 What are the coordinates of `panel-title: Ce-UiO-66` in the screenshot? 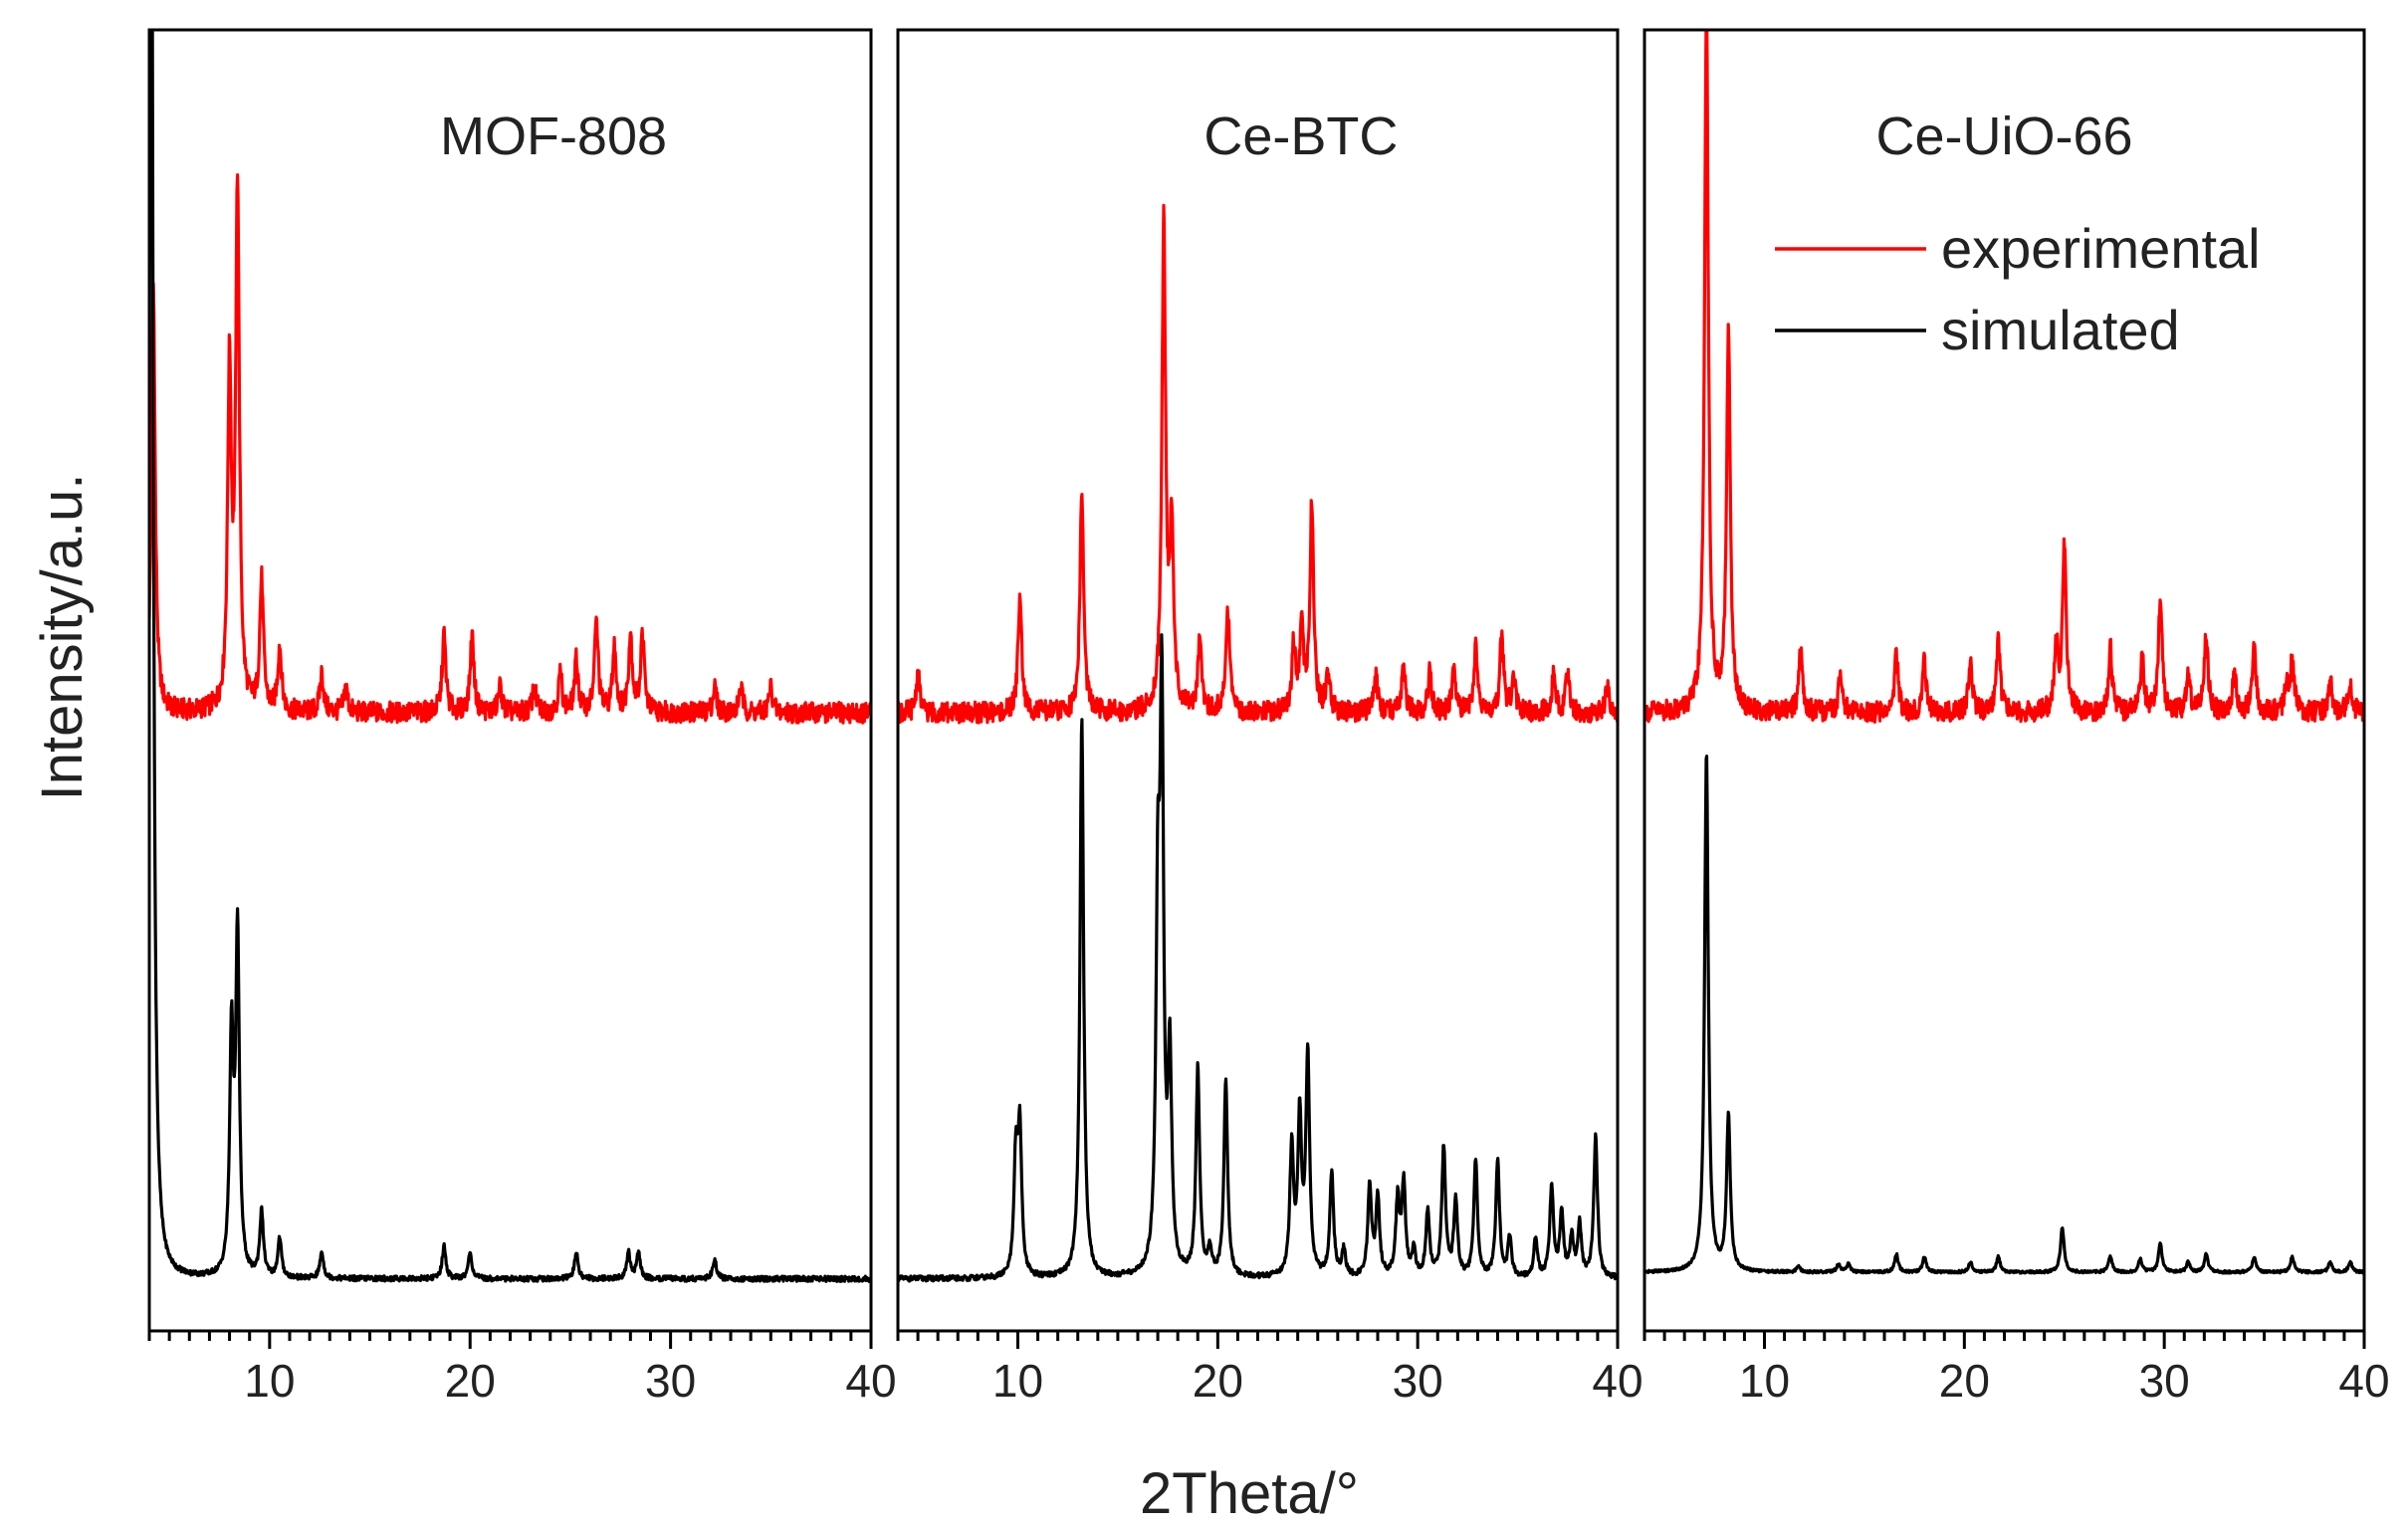 It's located at (2004, 136).